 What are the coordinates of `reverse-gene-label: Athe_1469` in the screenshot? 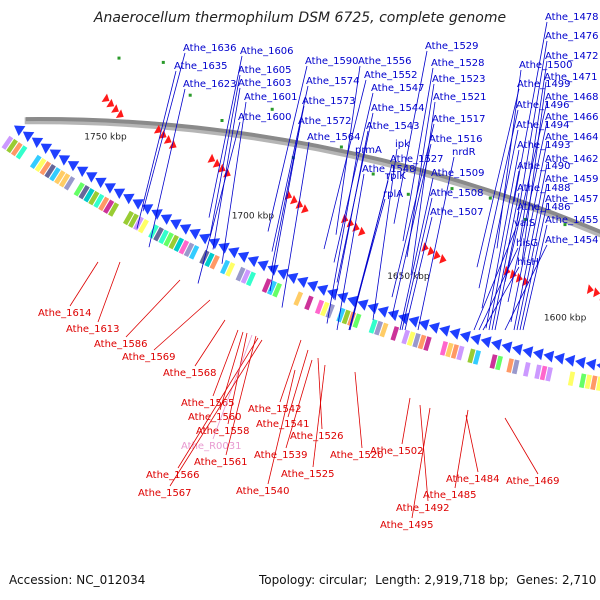 It's located at (533, 481).